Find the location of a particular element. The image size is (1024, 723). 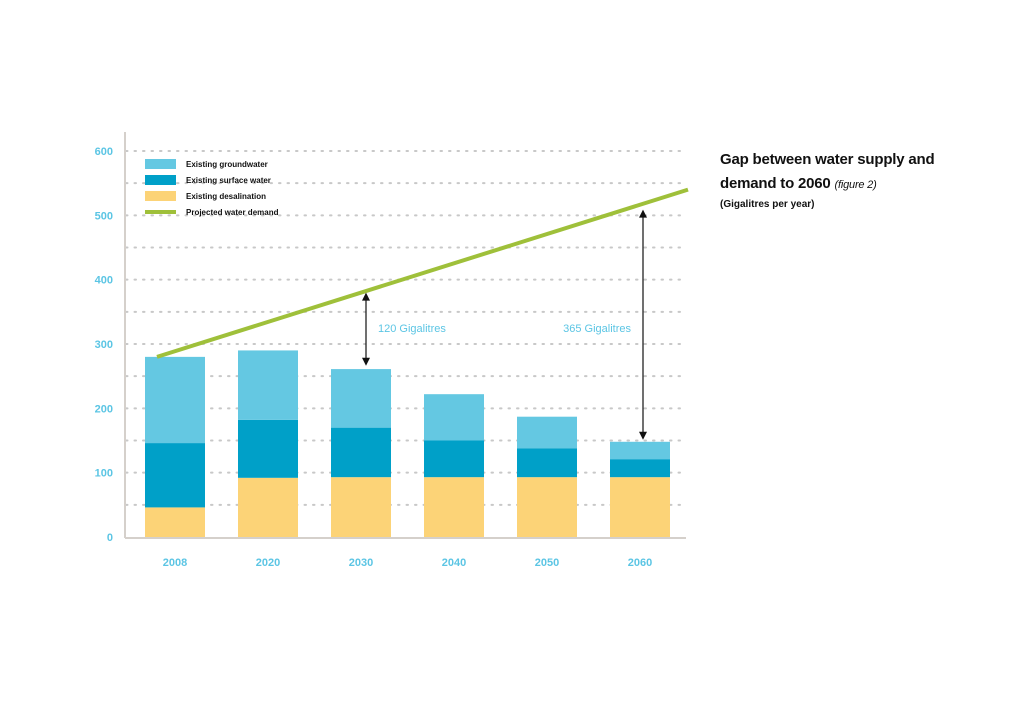

legend-label: Existing desalination is located at coordinates (226, 196).